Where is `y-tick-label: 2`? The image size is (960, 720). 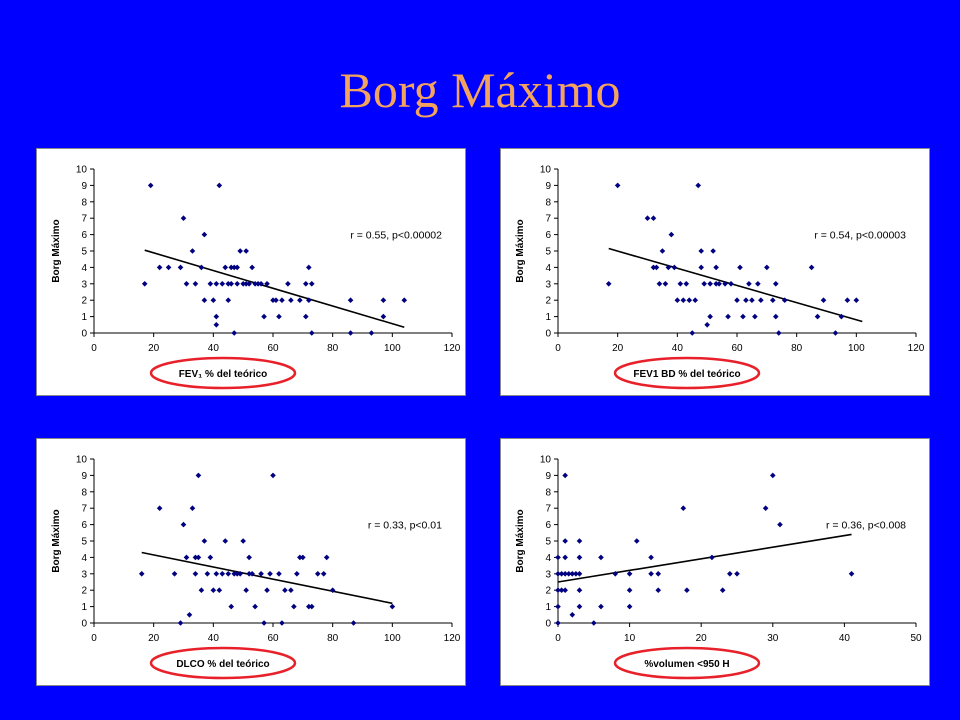 y-tick-label: 2 is located at coordinates (548, 591).